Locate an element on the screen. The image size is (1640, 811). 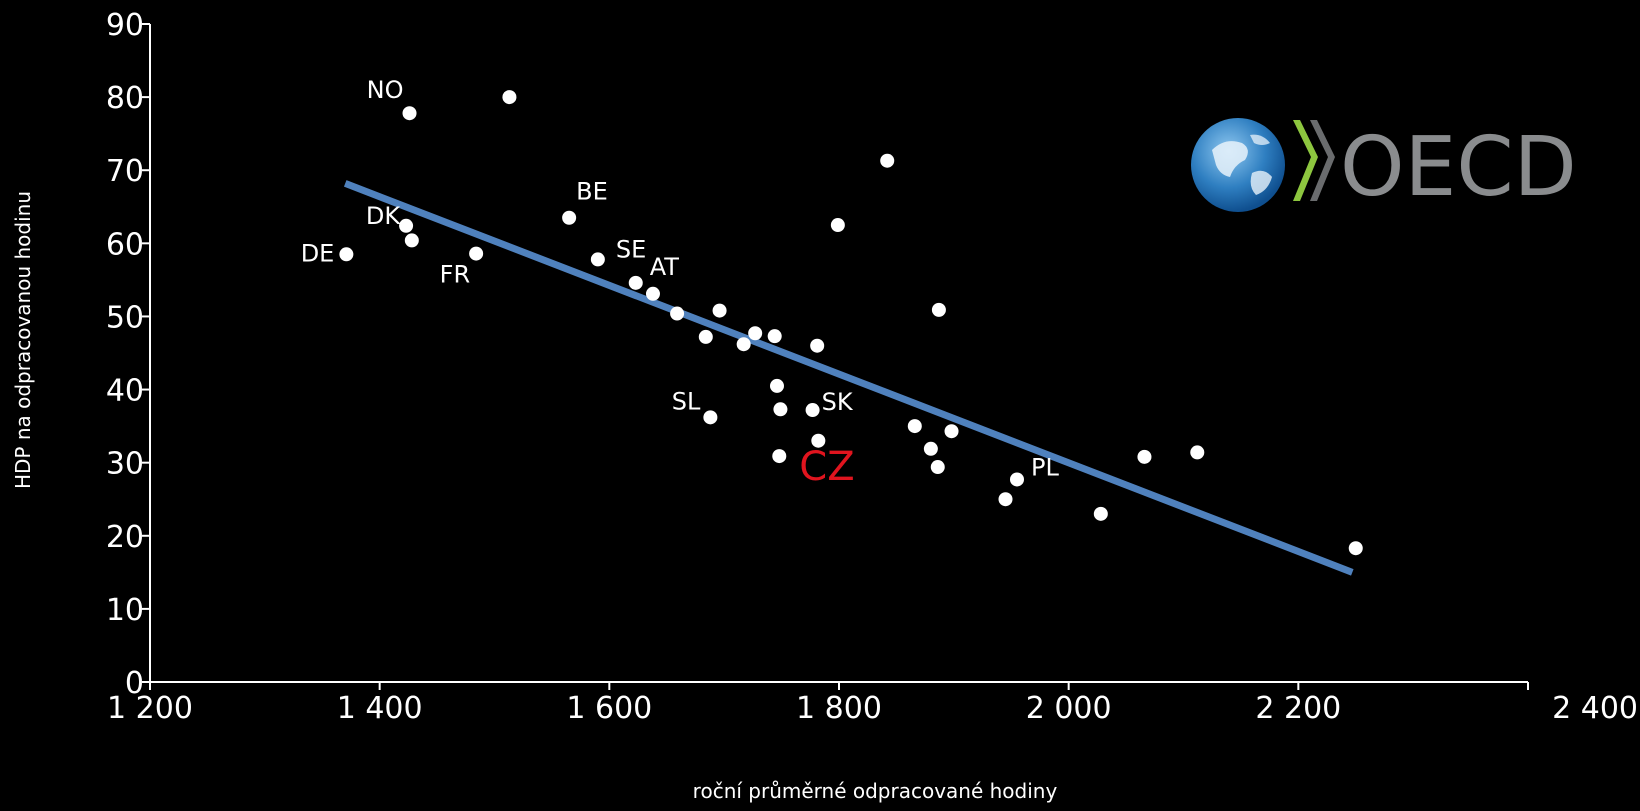
point-label-cz: CZ is located at coordinates (826, 467).